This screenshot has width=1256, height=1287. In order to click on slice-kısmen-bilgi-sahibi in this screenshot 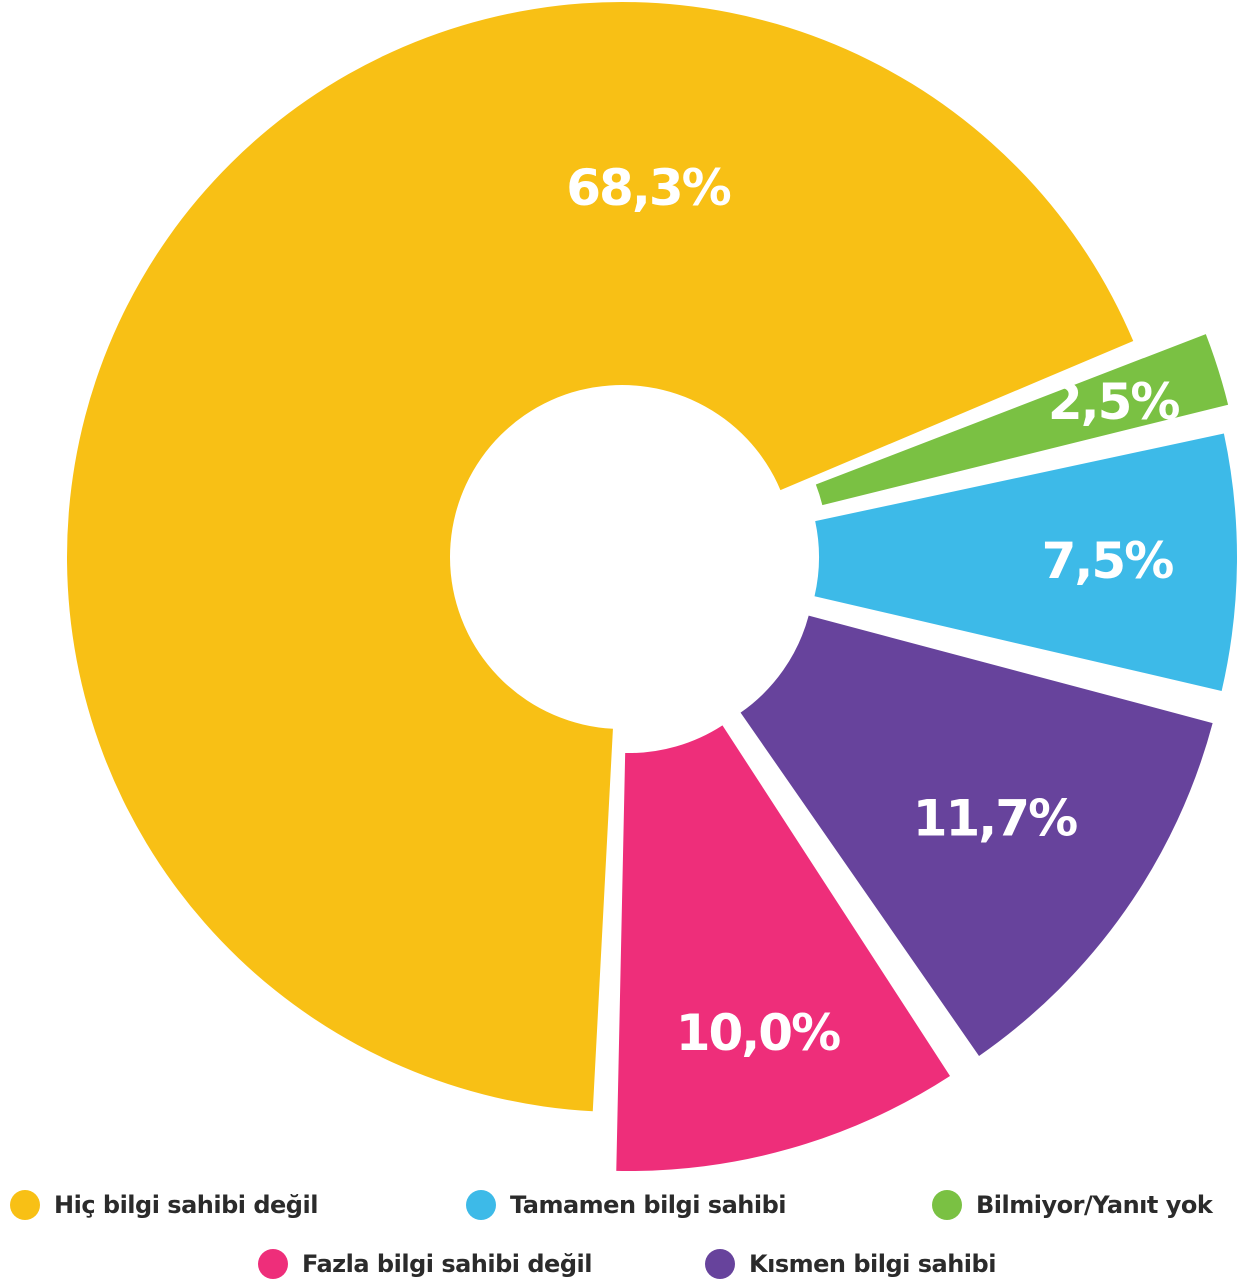, I will do `click(976, 835)`.